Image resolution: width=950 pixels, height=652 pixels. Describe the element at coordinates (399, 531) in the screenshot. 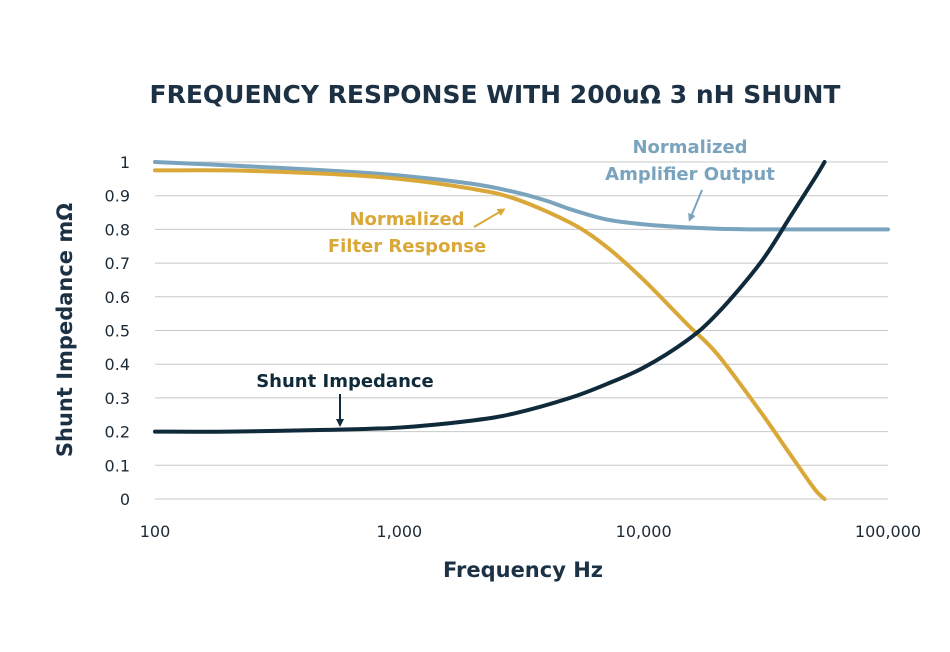

I see `x-tick-label: 1,000` at that location.